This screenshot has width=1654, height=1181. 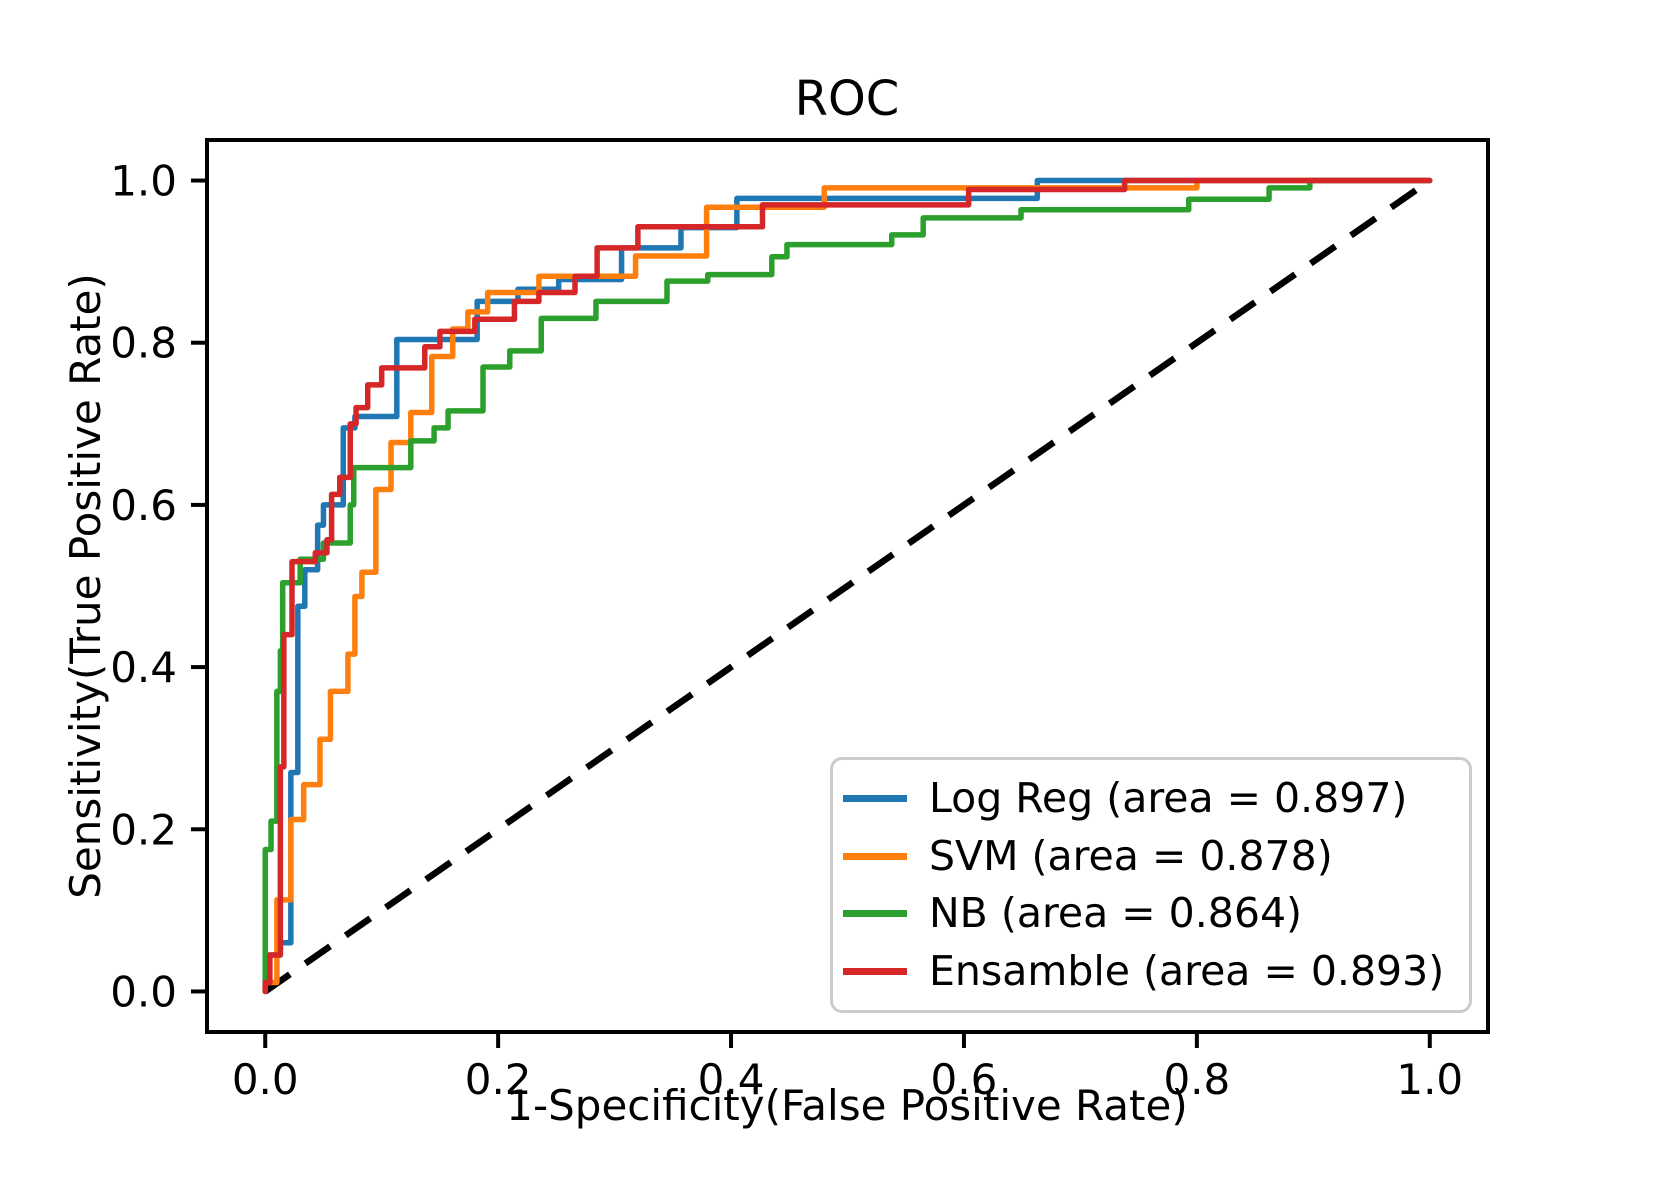 I want to click on y-tick-label-0.8: 0.8, so click(x=143, y=343).